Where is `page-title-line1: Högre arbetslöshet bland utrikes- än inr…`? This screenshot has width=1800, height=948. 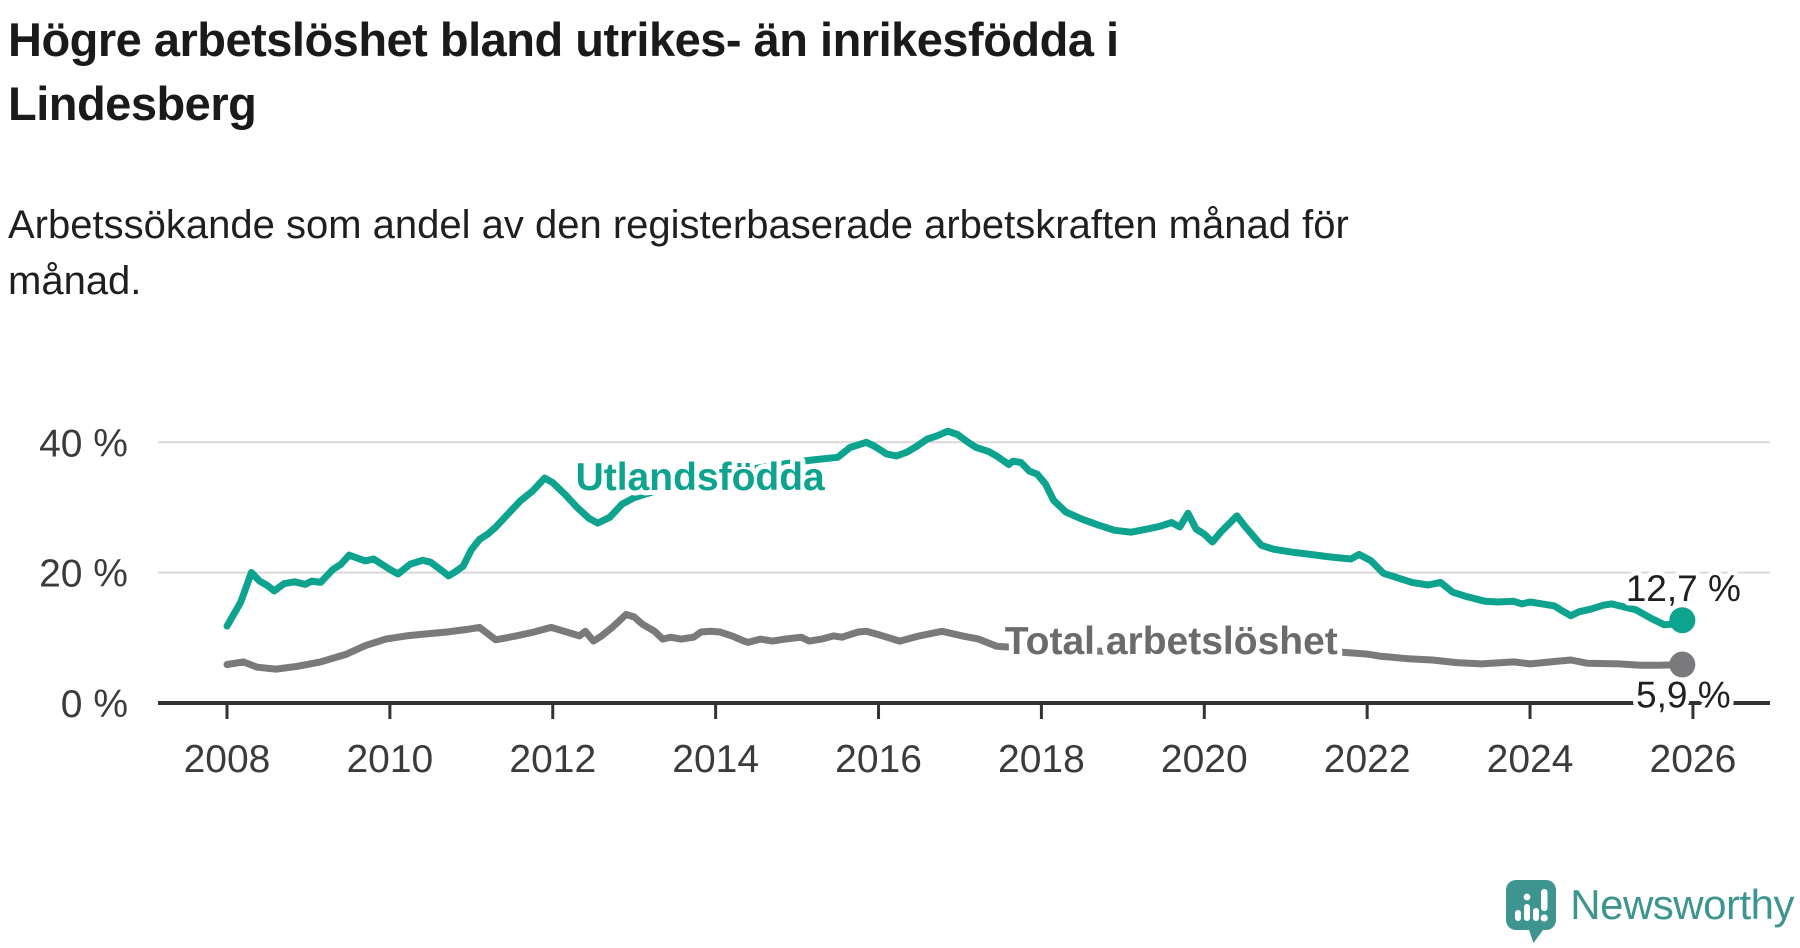 page-title-line1: Högre arbetslöshet bland utrikes- än inr… is located at coordinates (563, 39).